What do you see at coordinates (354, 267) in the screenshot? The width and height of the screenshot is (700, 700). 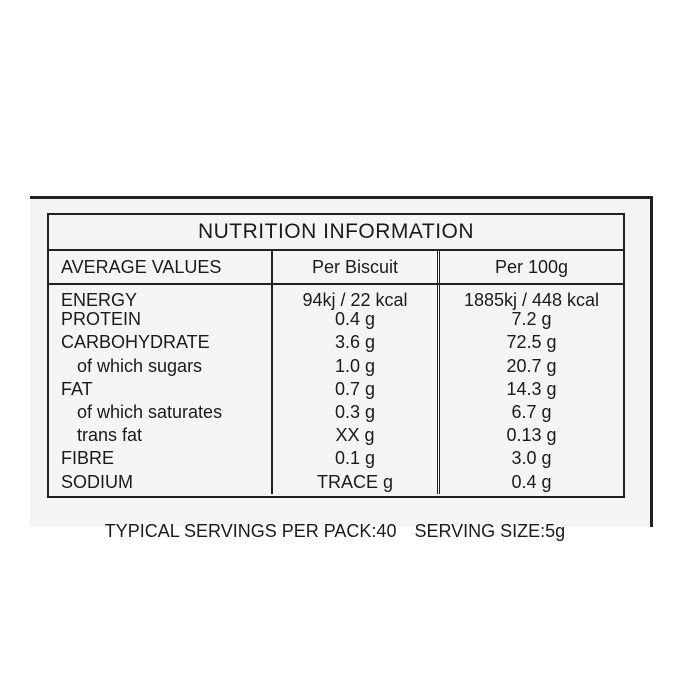 I see `header-cell: Per Biscuit` at bounding box center [354, 267].